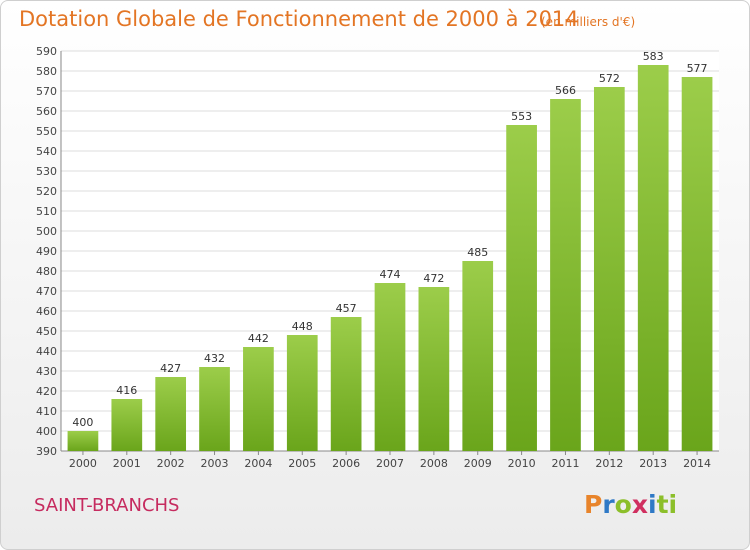 The image size is (750, 550). I want to click on data-label: 416, so click(126, 390).